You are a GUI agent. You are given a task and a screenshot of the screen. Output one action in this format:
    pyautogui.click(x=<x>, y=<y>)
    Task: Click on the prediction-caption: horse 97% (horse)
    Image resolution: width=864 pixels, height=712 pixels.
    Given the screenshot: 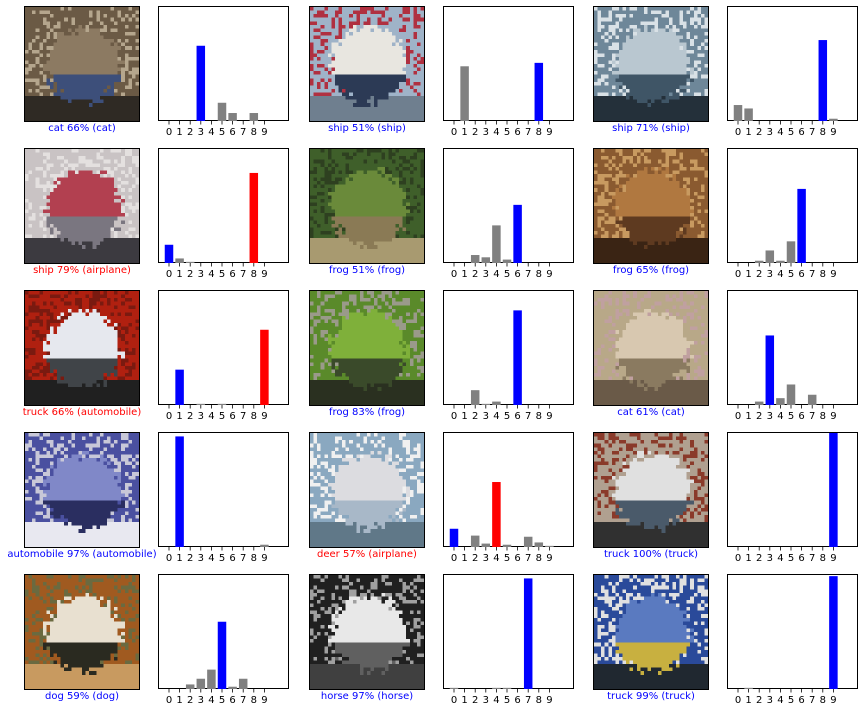 What is the action you would take?
    pyautogui.click(x=367, y=696)
    